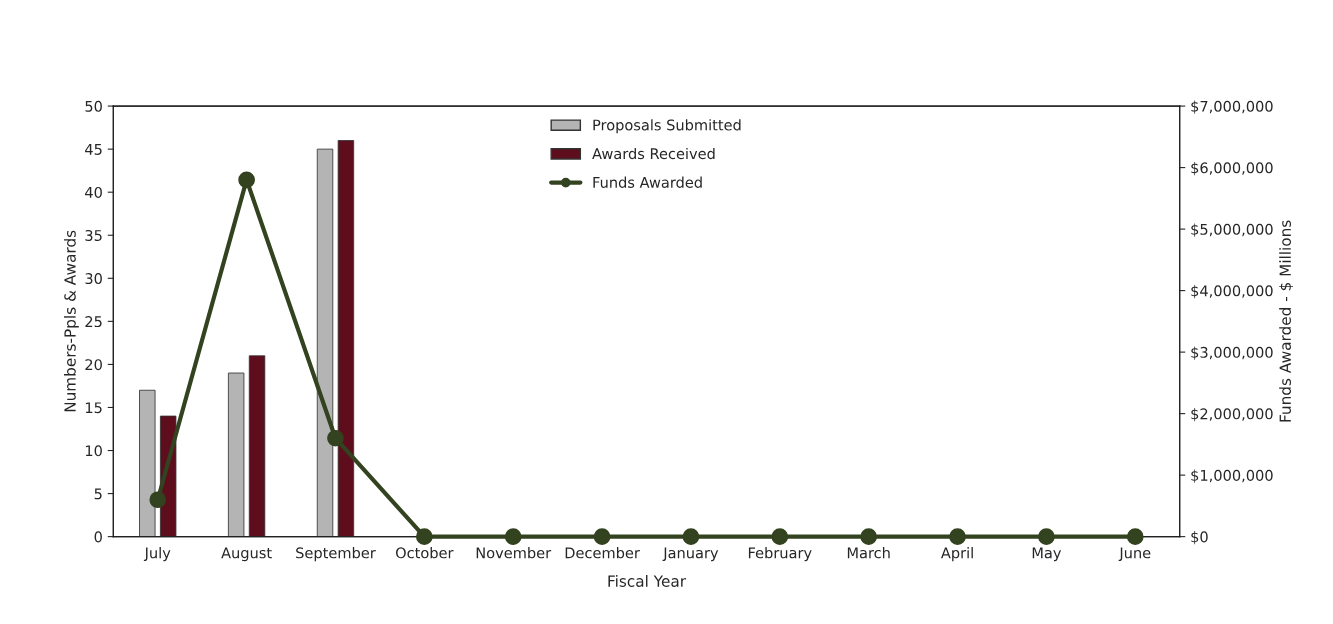  I want to click on y2-tick-label: $4,000,000, so click(1232, 292).